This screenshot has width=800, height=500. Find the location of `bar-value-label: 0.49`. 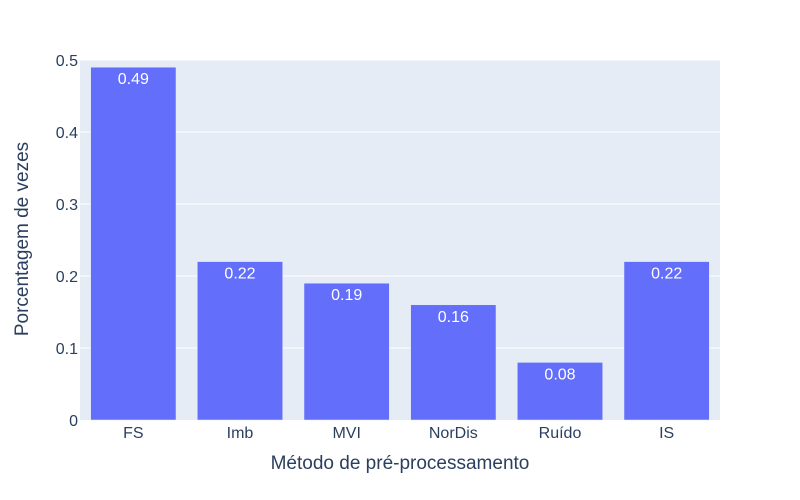

bar-value-label: 0.49 is located at coordinates (133, 79).